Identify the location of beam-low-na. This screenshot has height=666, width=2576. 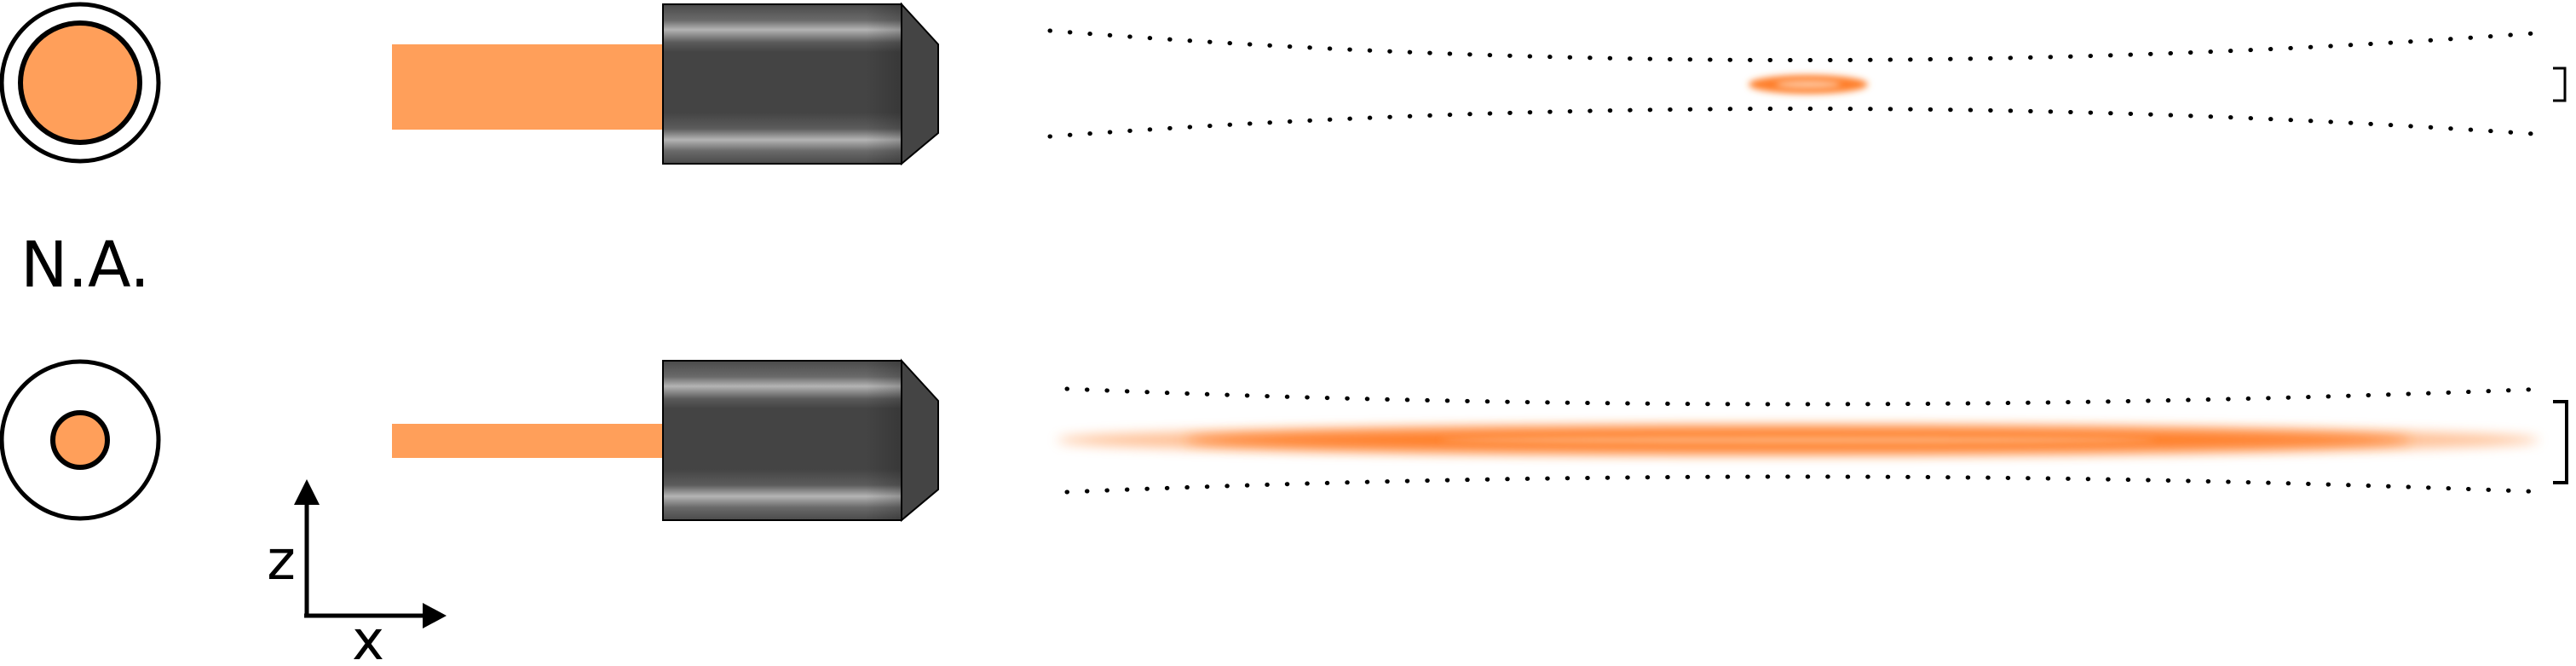
(528, 441).